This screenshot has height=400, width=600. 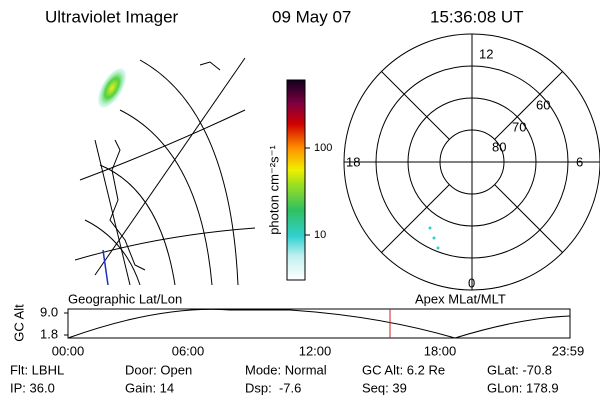 What do you see at coordinates (273, 387) in the screenshot?
I see `status-field: Dsp: -7.6` at bounding box center [273, 387].